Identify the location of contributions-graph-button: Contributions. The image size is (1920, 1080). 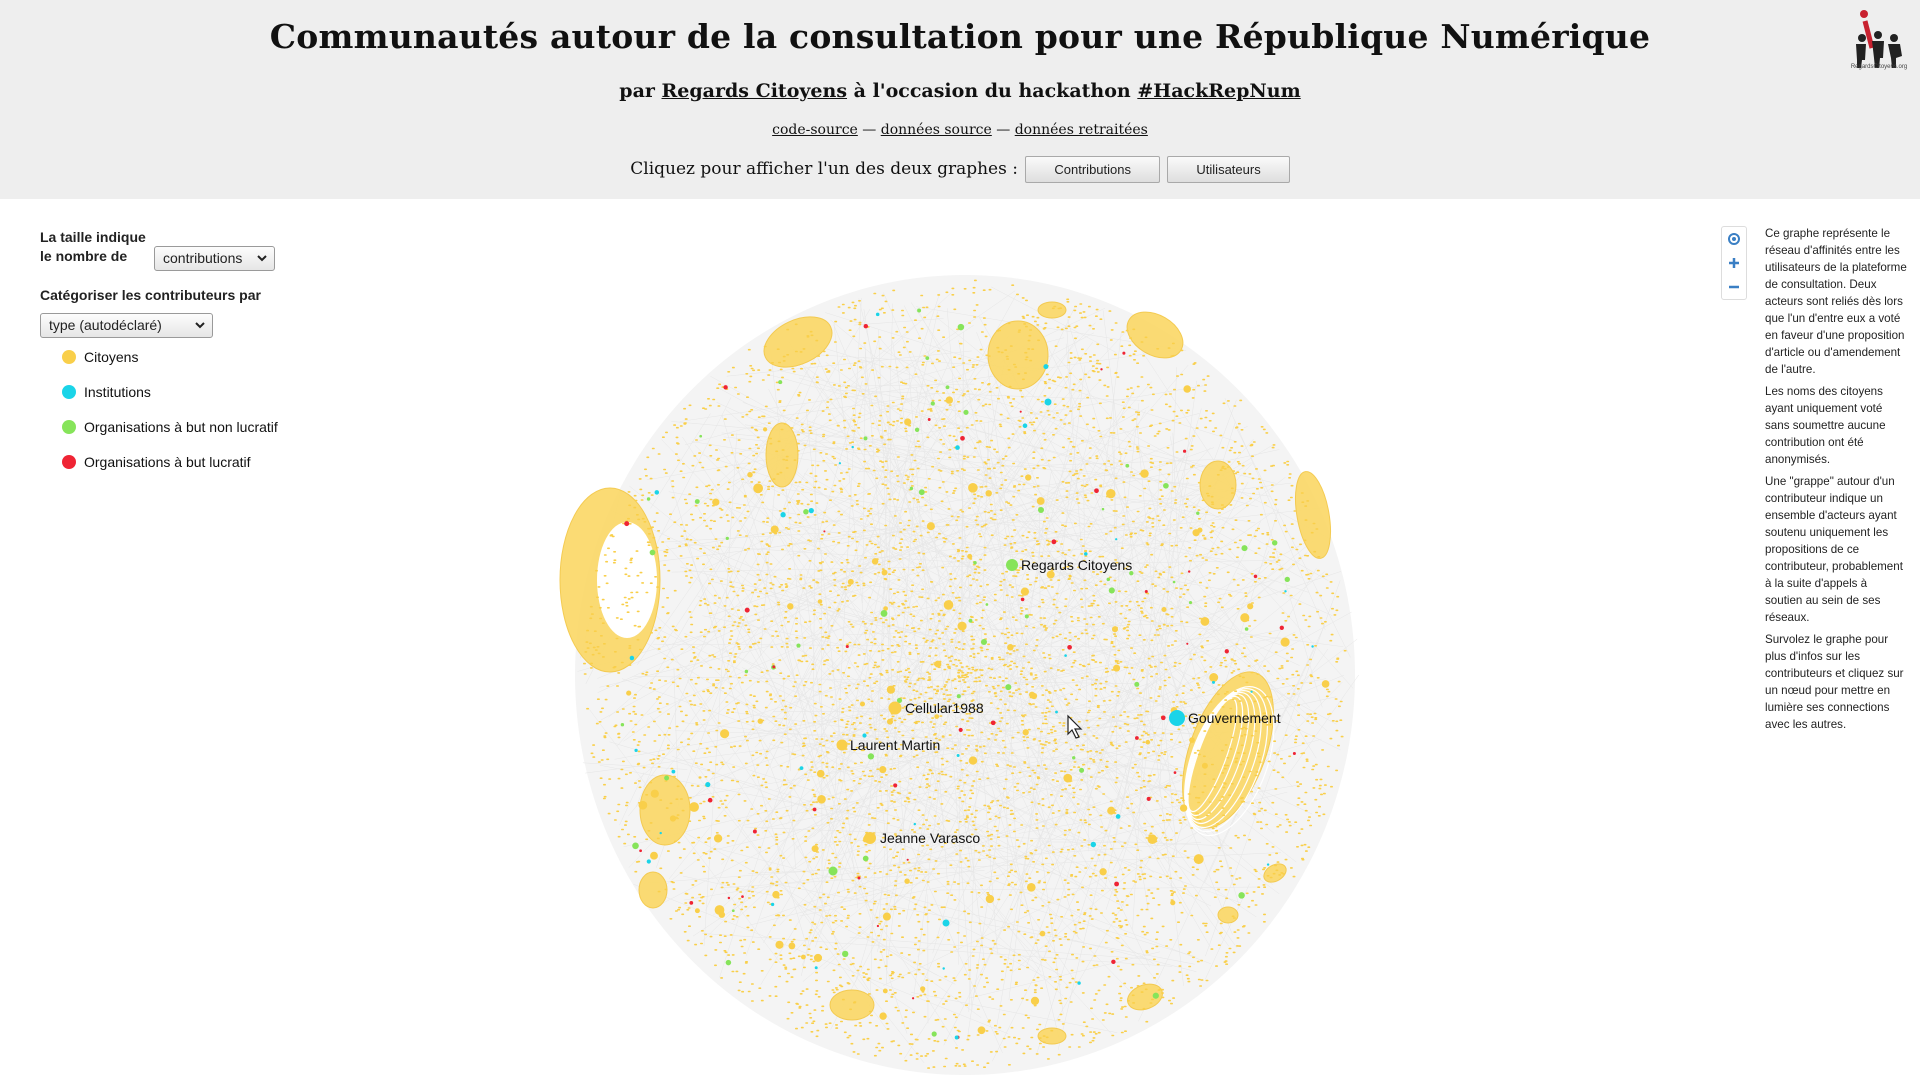
(1092, 169).